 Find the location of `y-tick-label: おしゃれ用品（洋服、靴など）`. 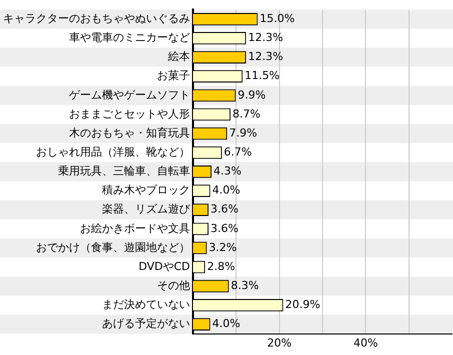

y-tick-label: おしゃれ用品（洋服、靴など） is located at coordinates (113, 151).